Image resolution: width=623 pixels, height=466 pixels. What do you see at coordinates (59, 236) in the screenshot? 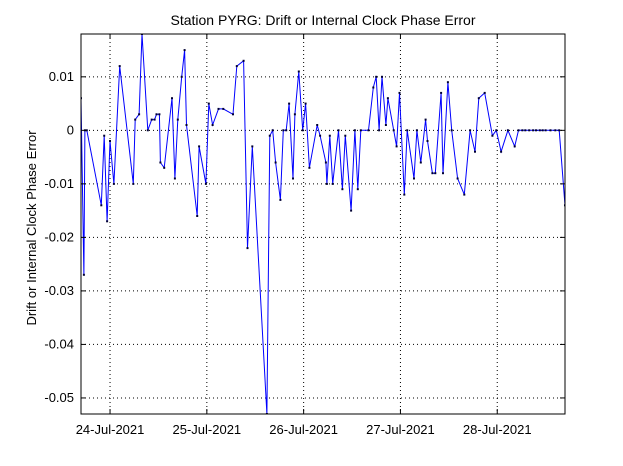
I see `y-tick-label: -0.02` at bounding box center [59, 236].